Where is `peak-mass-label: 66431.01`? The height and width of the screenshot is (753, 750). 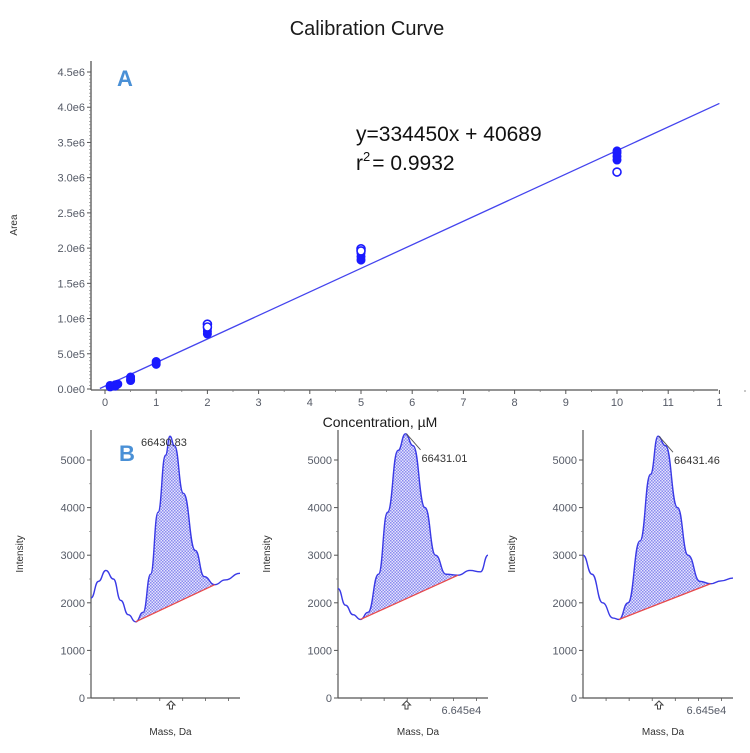
peak-mass-label: 66431.01 is located at coordinates (445, 459).